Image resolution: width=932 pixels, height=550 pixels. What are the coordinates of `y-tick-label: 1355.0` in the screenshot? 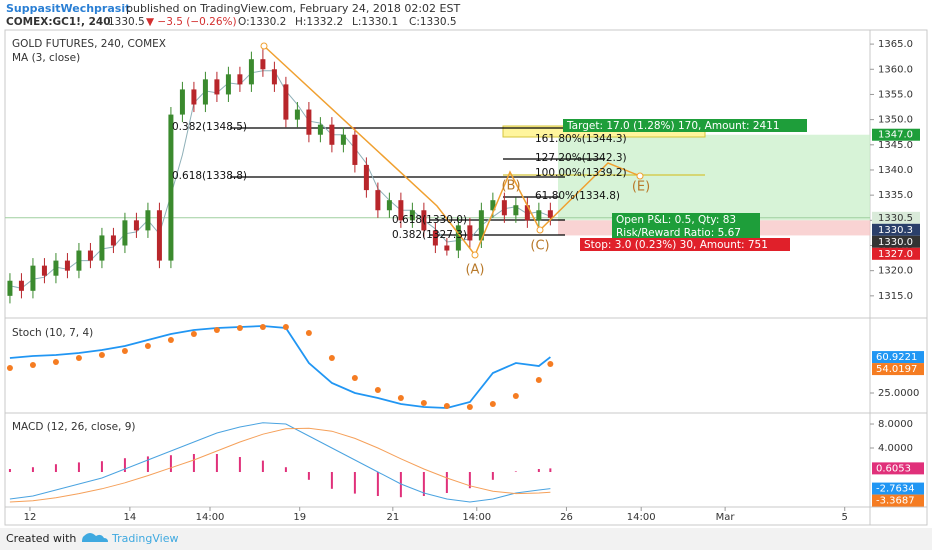 It's located at (895, 94).